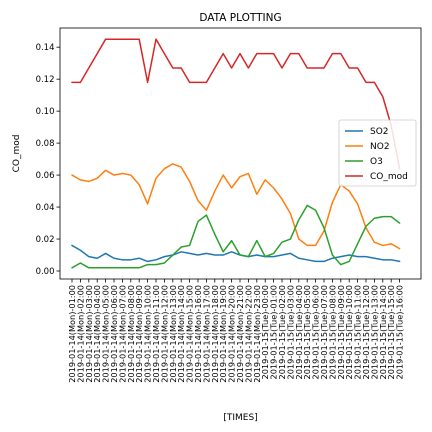 The image size is (432, 432). I want to click on series-line-so2, so click(236, 253).